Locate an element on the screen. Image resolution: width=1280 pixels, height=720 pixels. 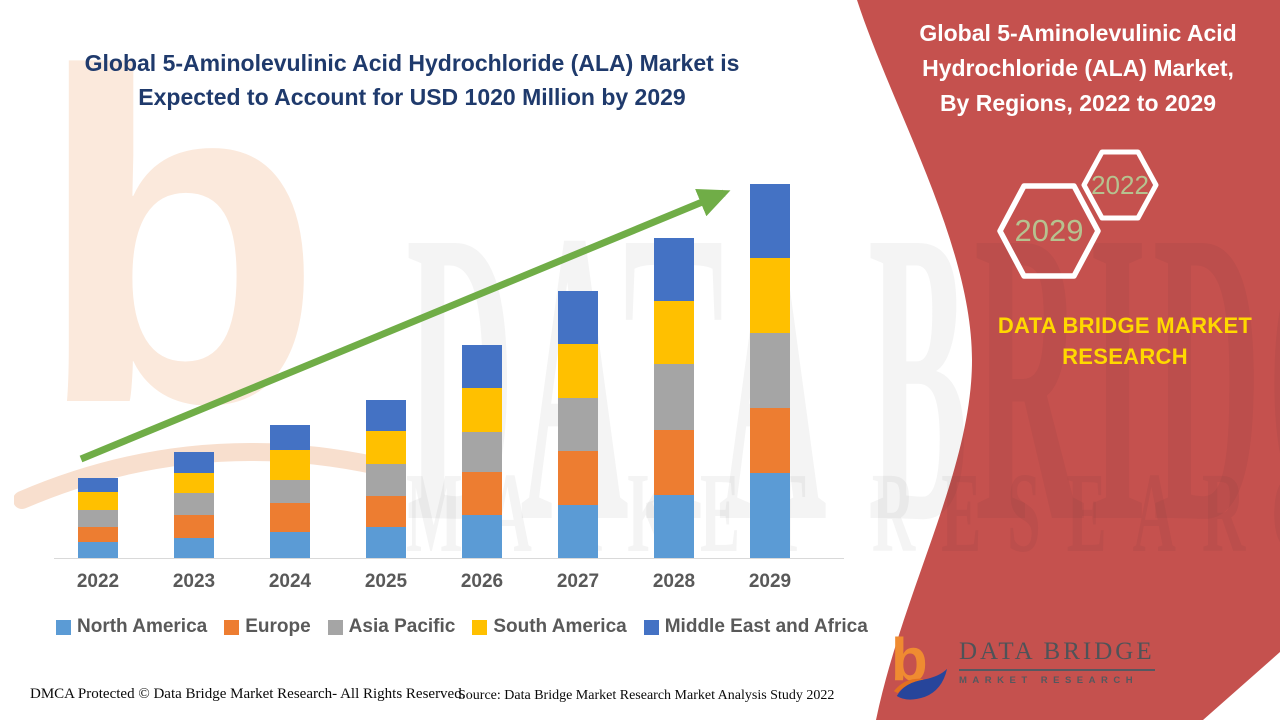
bar-2023 is located at coordinates (194, 504).